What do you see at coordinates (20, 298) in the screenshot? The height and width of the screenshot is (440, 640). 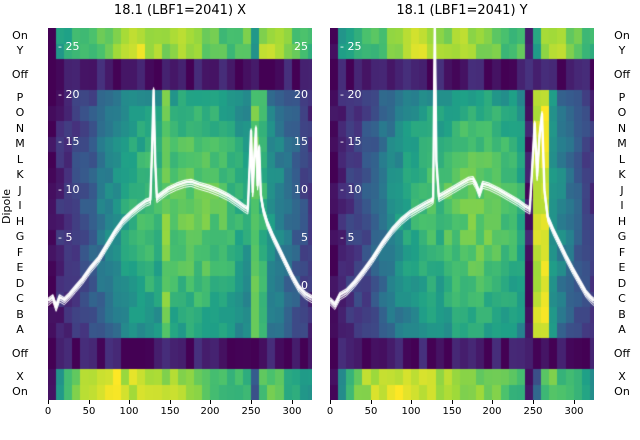 I see `dipole-row-label-left: C` at bounding box center [20, 298].